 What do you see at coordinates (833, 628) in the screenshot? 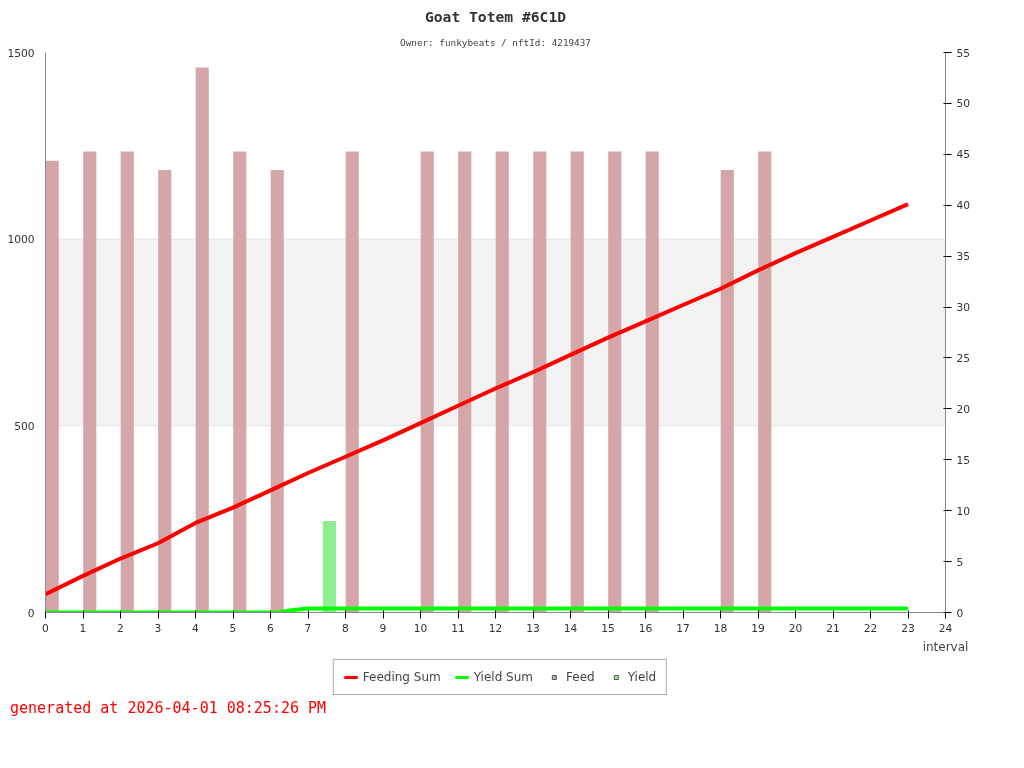
I see `x-tick-label: 21` at bounding box center [833, 628].